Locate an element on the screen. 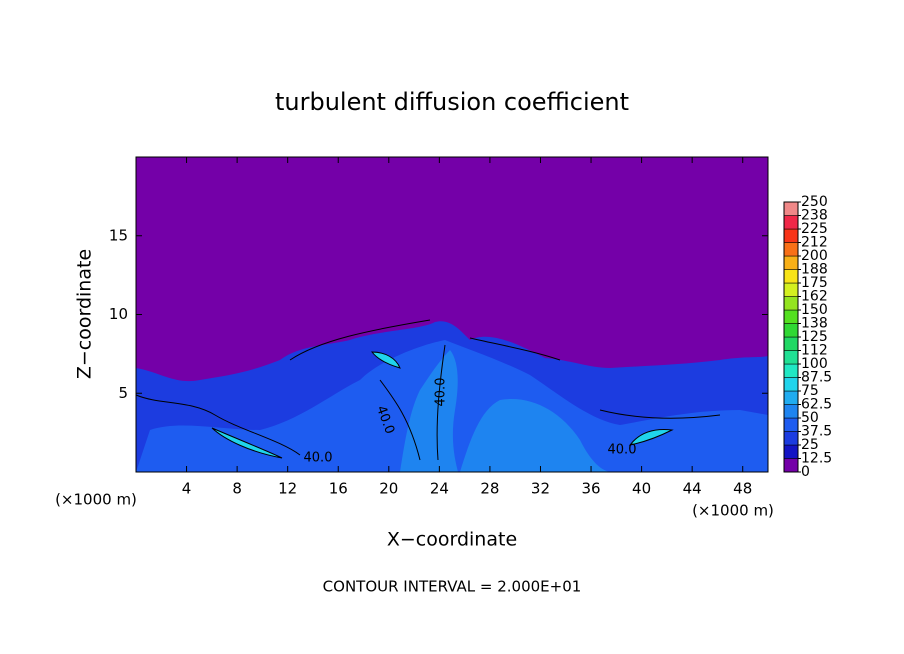  contour-line is located at coordinates (428, 390).